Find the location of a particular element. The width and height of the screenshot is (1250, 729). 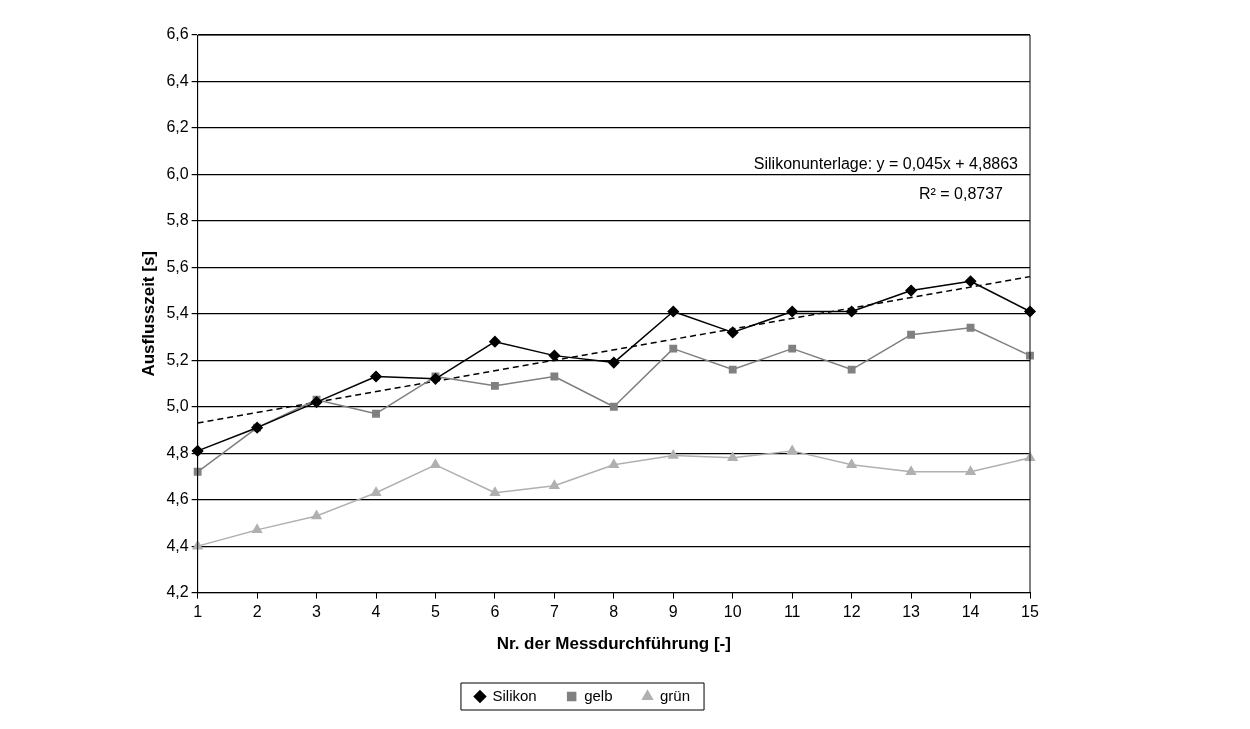

y-tick-label: 4,2 is located at coordinates (177, 592).